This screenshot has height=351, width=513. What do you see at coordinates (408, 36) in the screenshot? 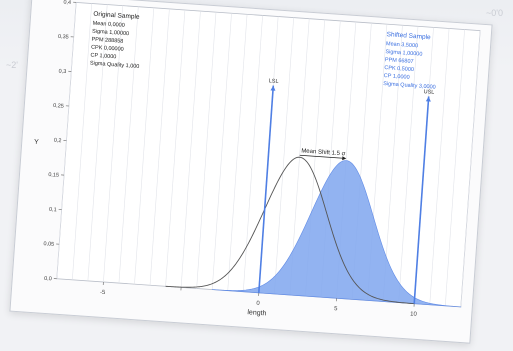
I see `stats-shifted-title: Shifted Sample` at bounding box center [408, 36].